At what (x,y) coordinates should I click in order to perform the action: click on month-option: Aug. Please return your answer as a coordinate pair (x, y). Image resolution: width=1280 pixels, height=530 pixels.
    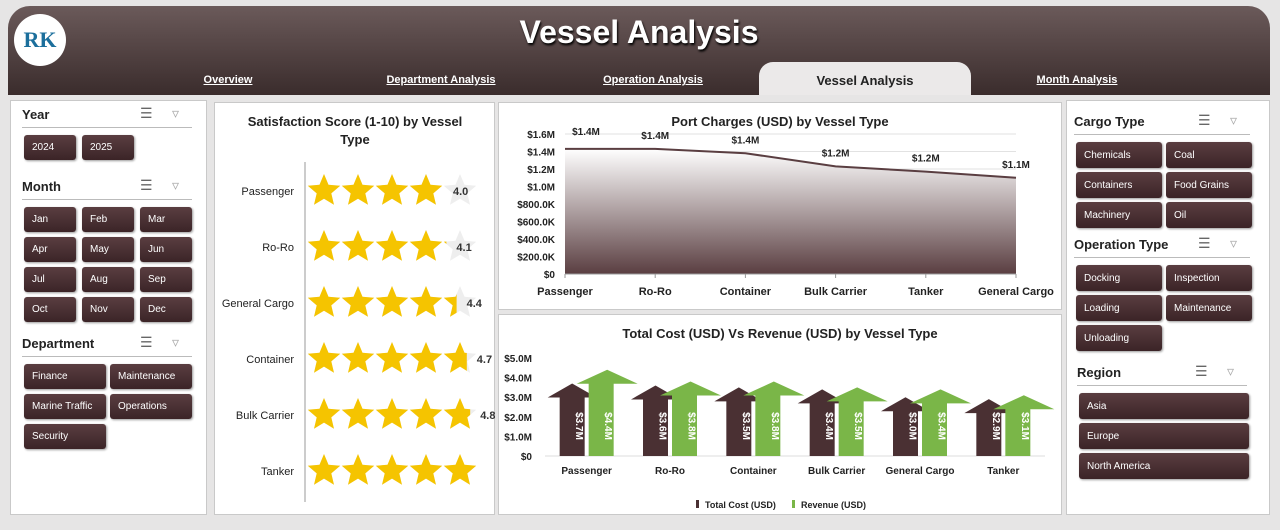
    Looking at the image, I should click on (108, 279).